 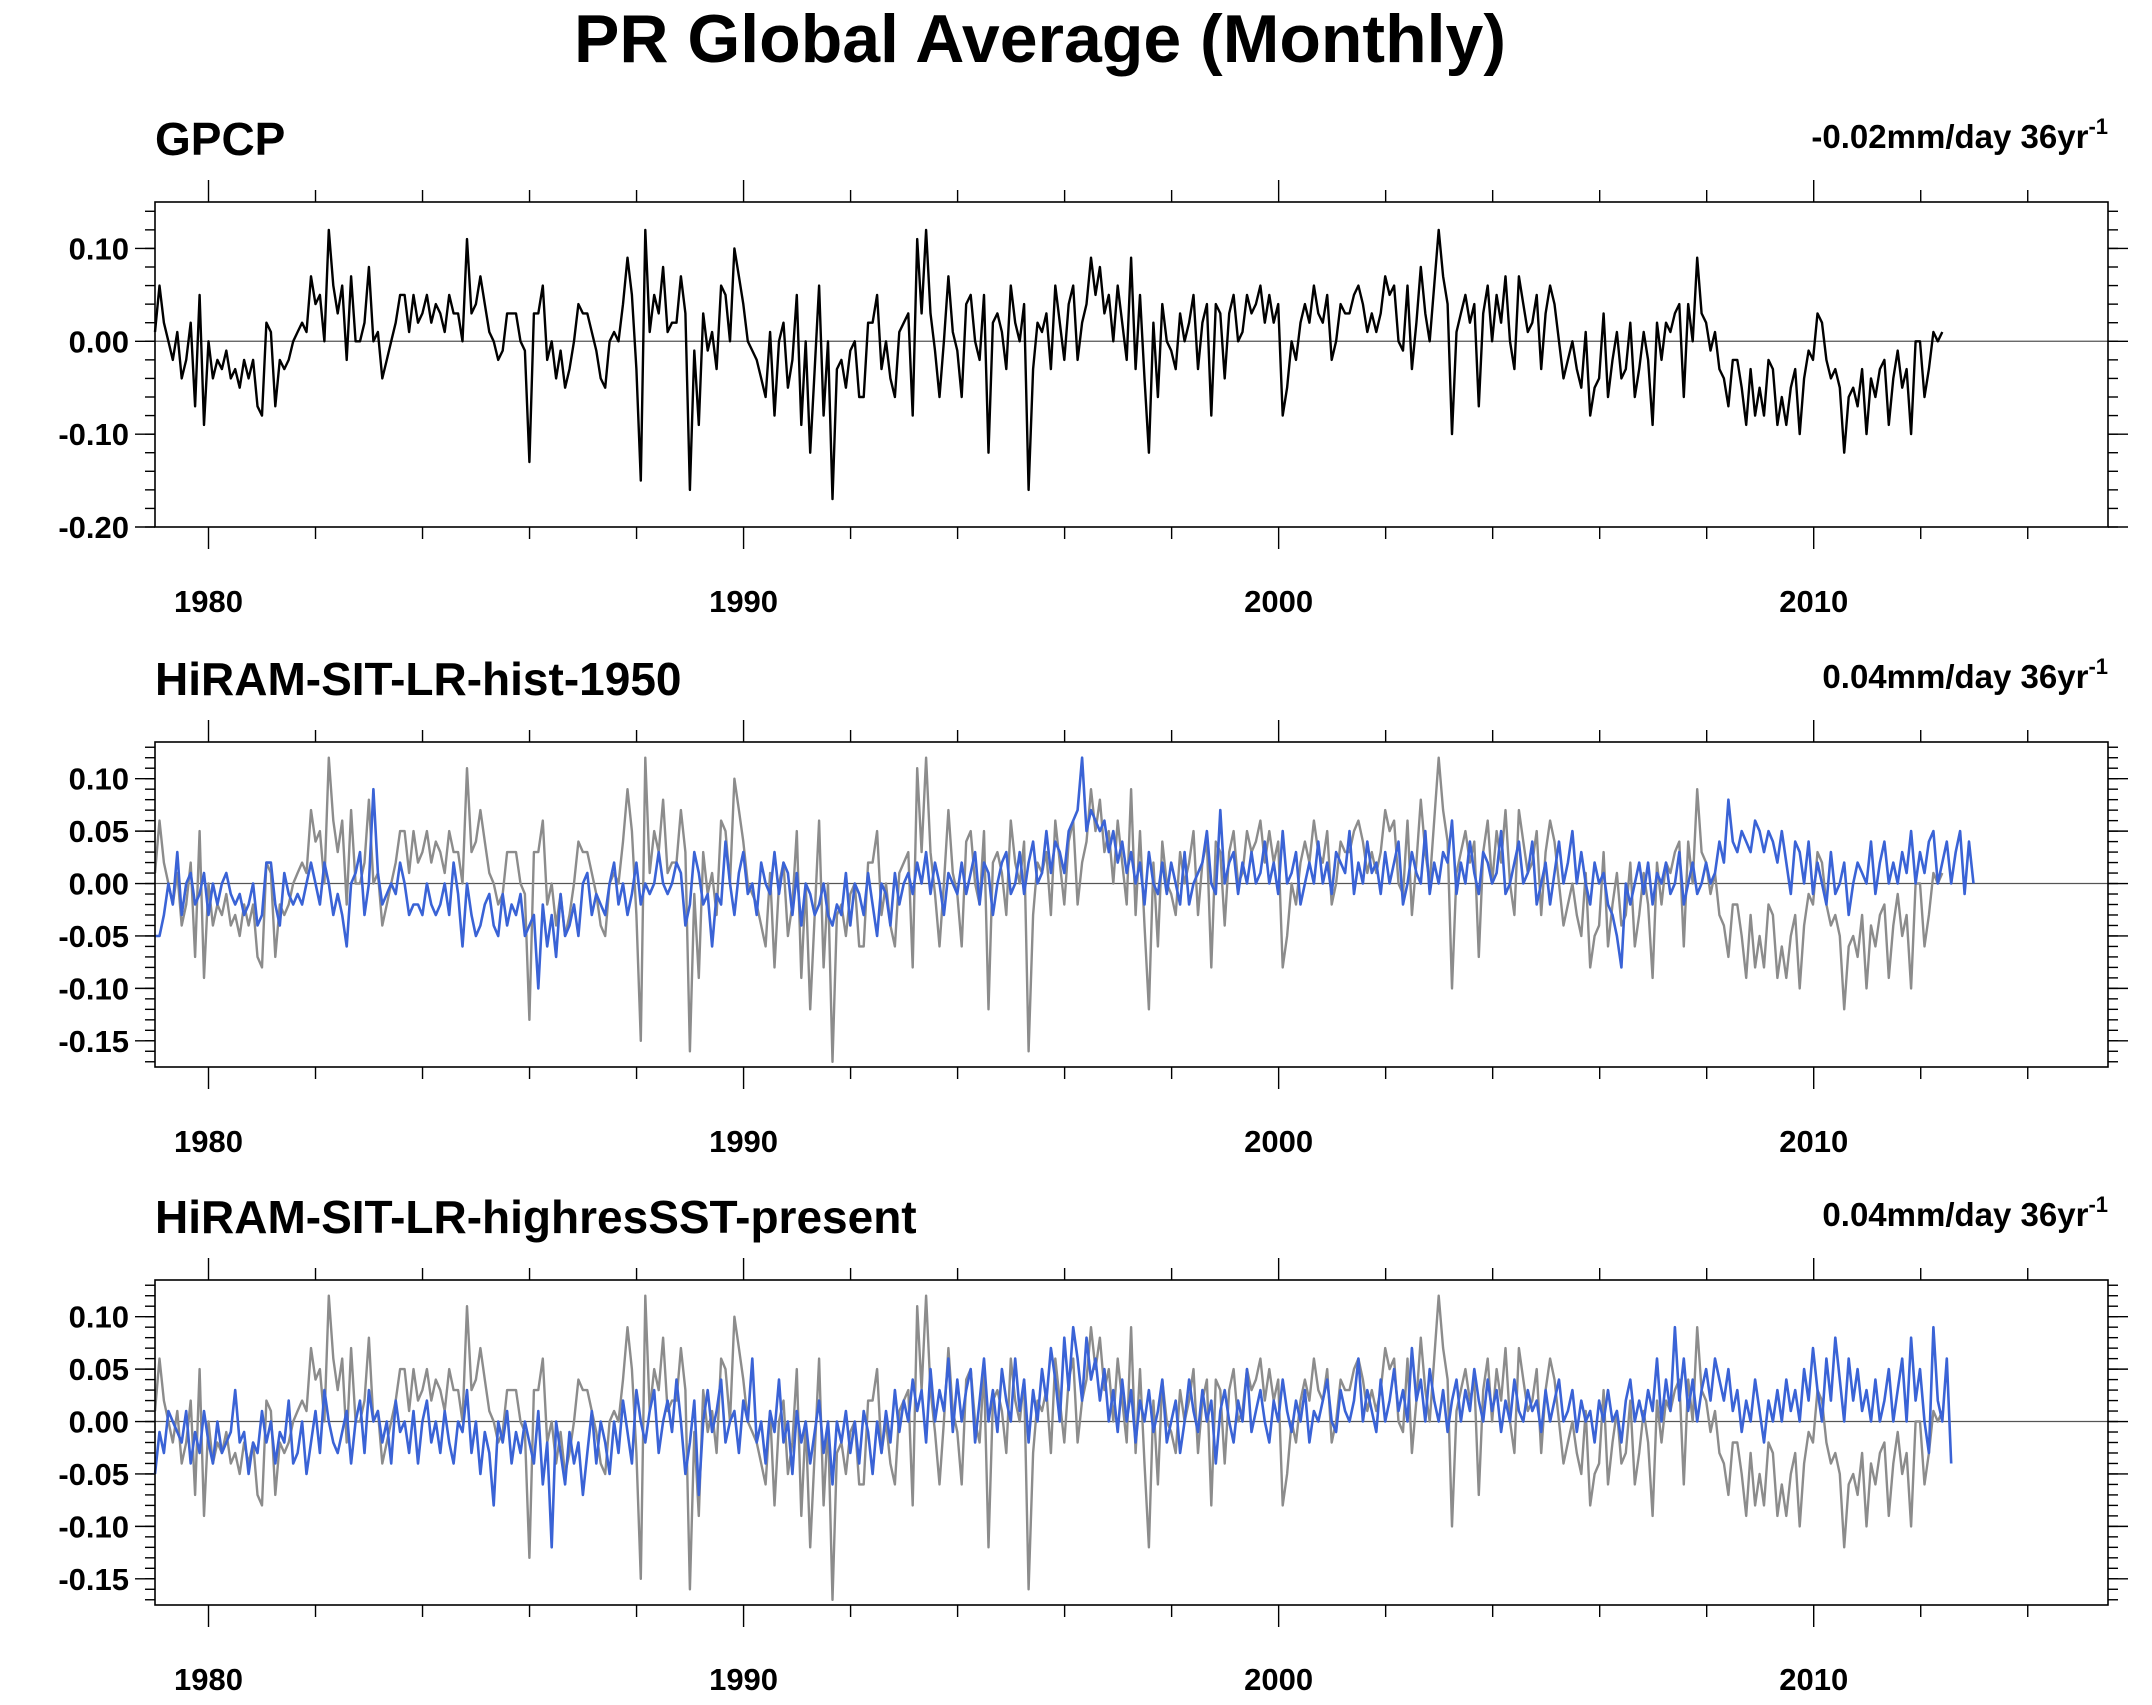 I want to click on trend-label: -0.02mm/day 36yr-1, so click(x=1959, y=134).